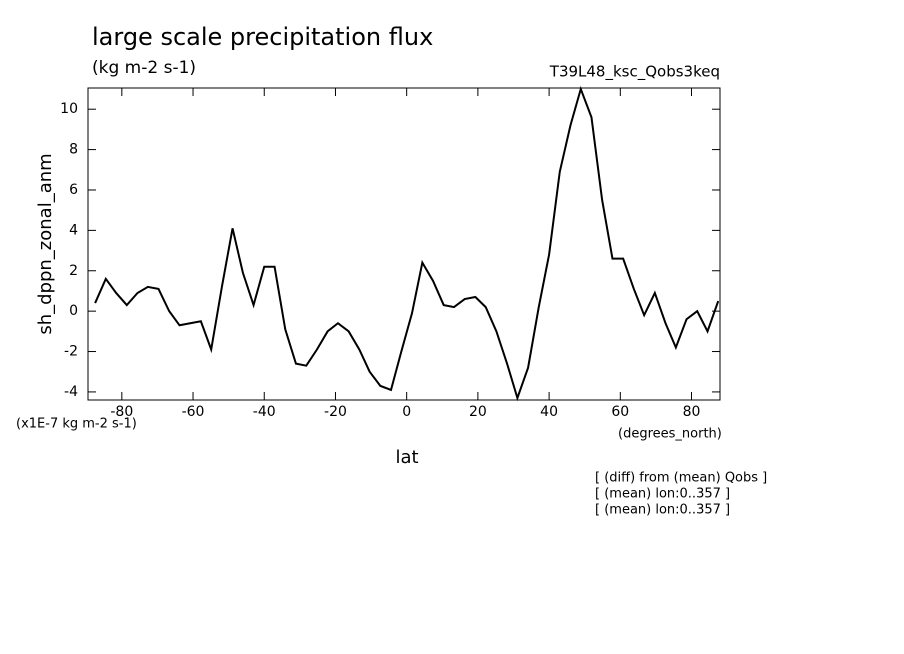 The width and height of the screenshot is (904, 654). Describe the element at coordinates (73, 230) in the screenshot. I see `y-tick-label: 4` at that location.